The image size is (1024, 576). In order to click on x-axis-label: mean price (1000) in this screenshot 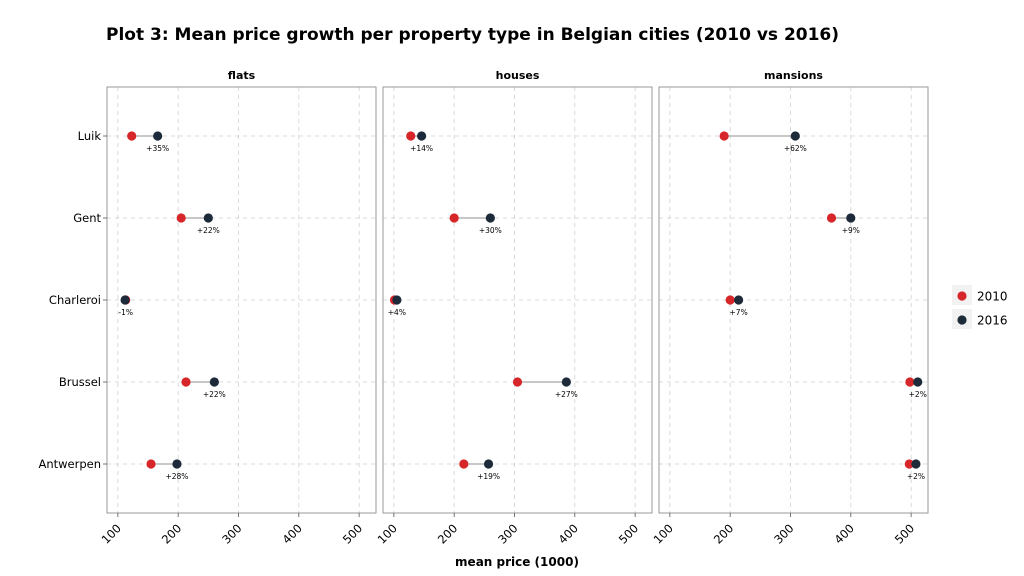, I will do `click(517, 562)`.